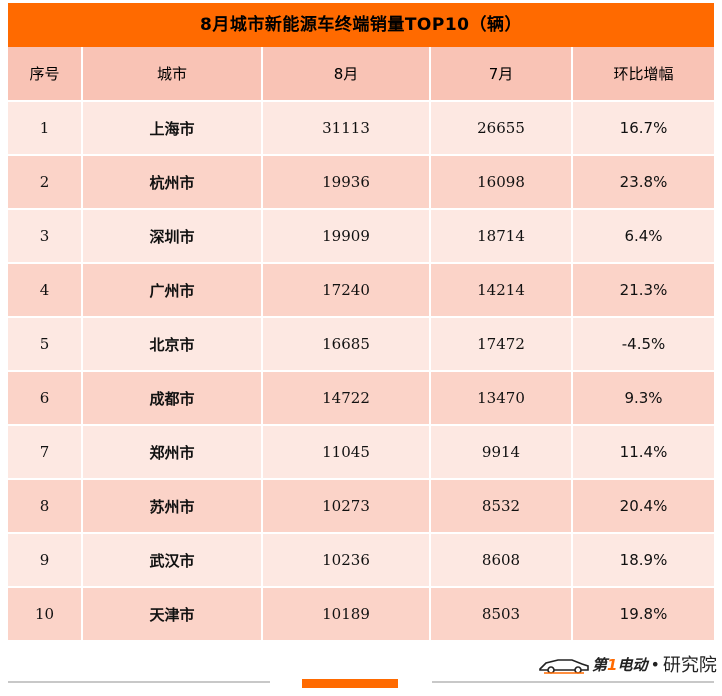  I want to click on growth-cell: 23.8%, so click(643, 182).